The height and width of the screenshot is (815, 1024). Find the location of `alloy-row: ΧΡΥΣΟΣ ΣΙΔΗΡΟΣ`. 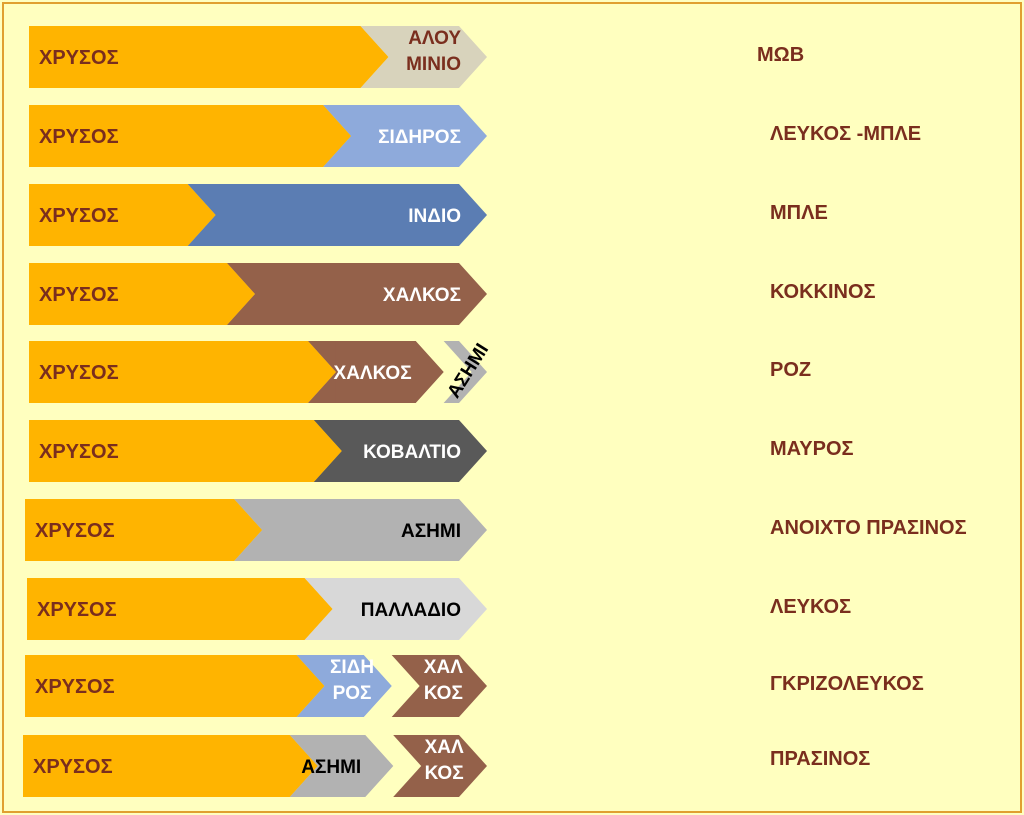

alloy-row: ΧΡΥΣΟΣ ΣΙΔΗΡΟΣ is located at coordinates (258, 136).